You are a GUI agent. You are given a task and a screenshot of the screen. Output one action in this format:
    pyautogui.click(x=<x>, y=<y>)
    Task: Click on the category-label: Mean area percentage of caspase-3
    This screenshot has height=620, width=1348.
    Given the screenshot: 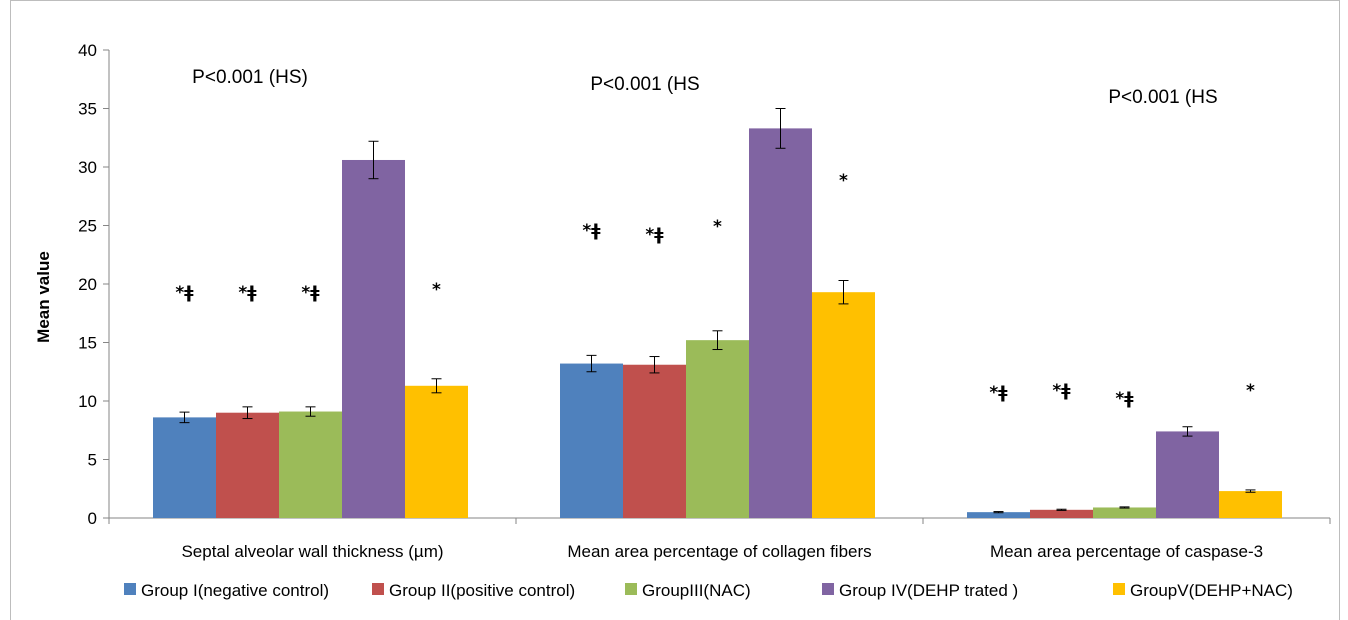 What is the action you would take?
    pyautogui.click(x=1126, y=551)
    